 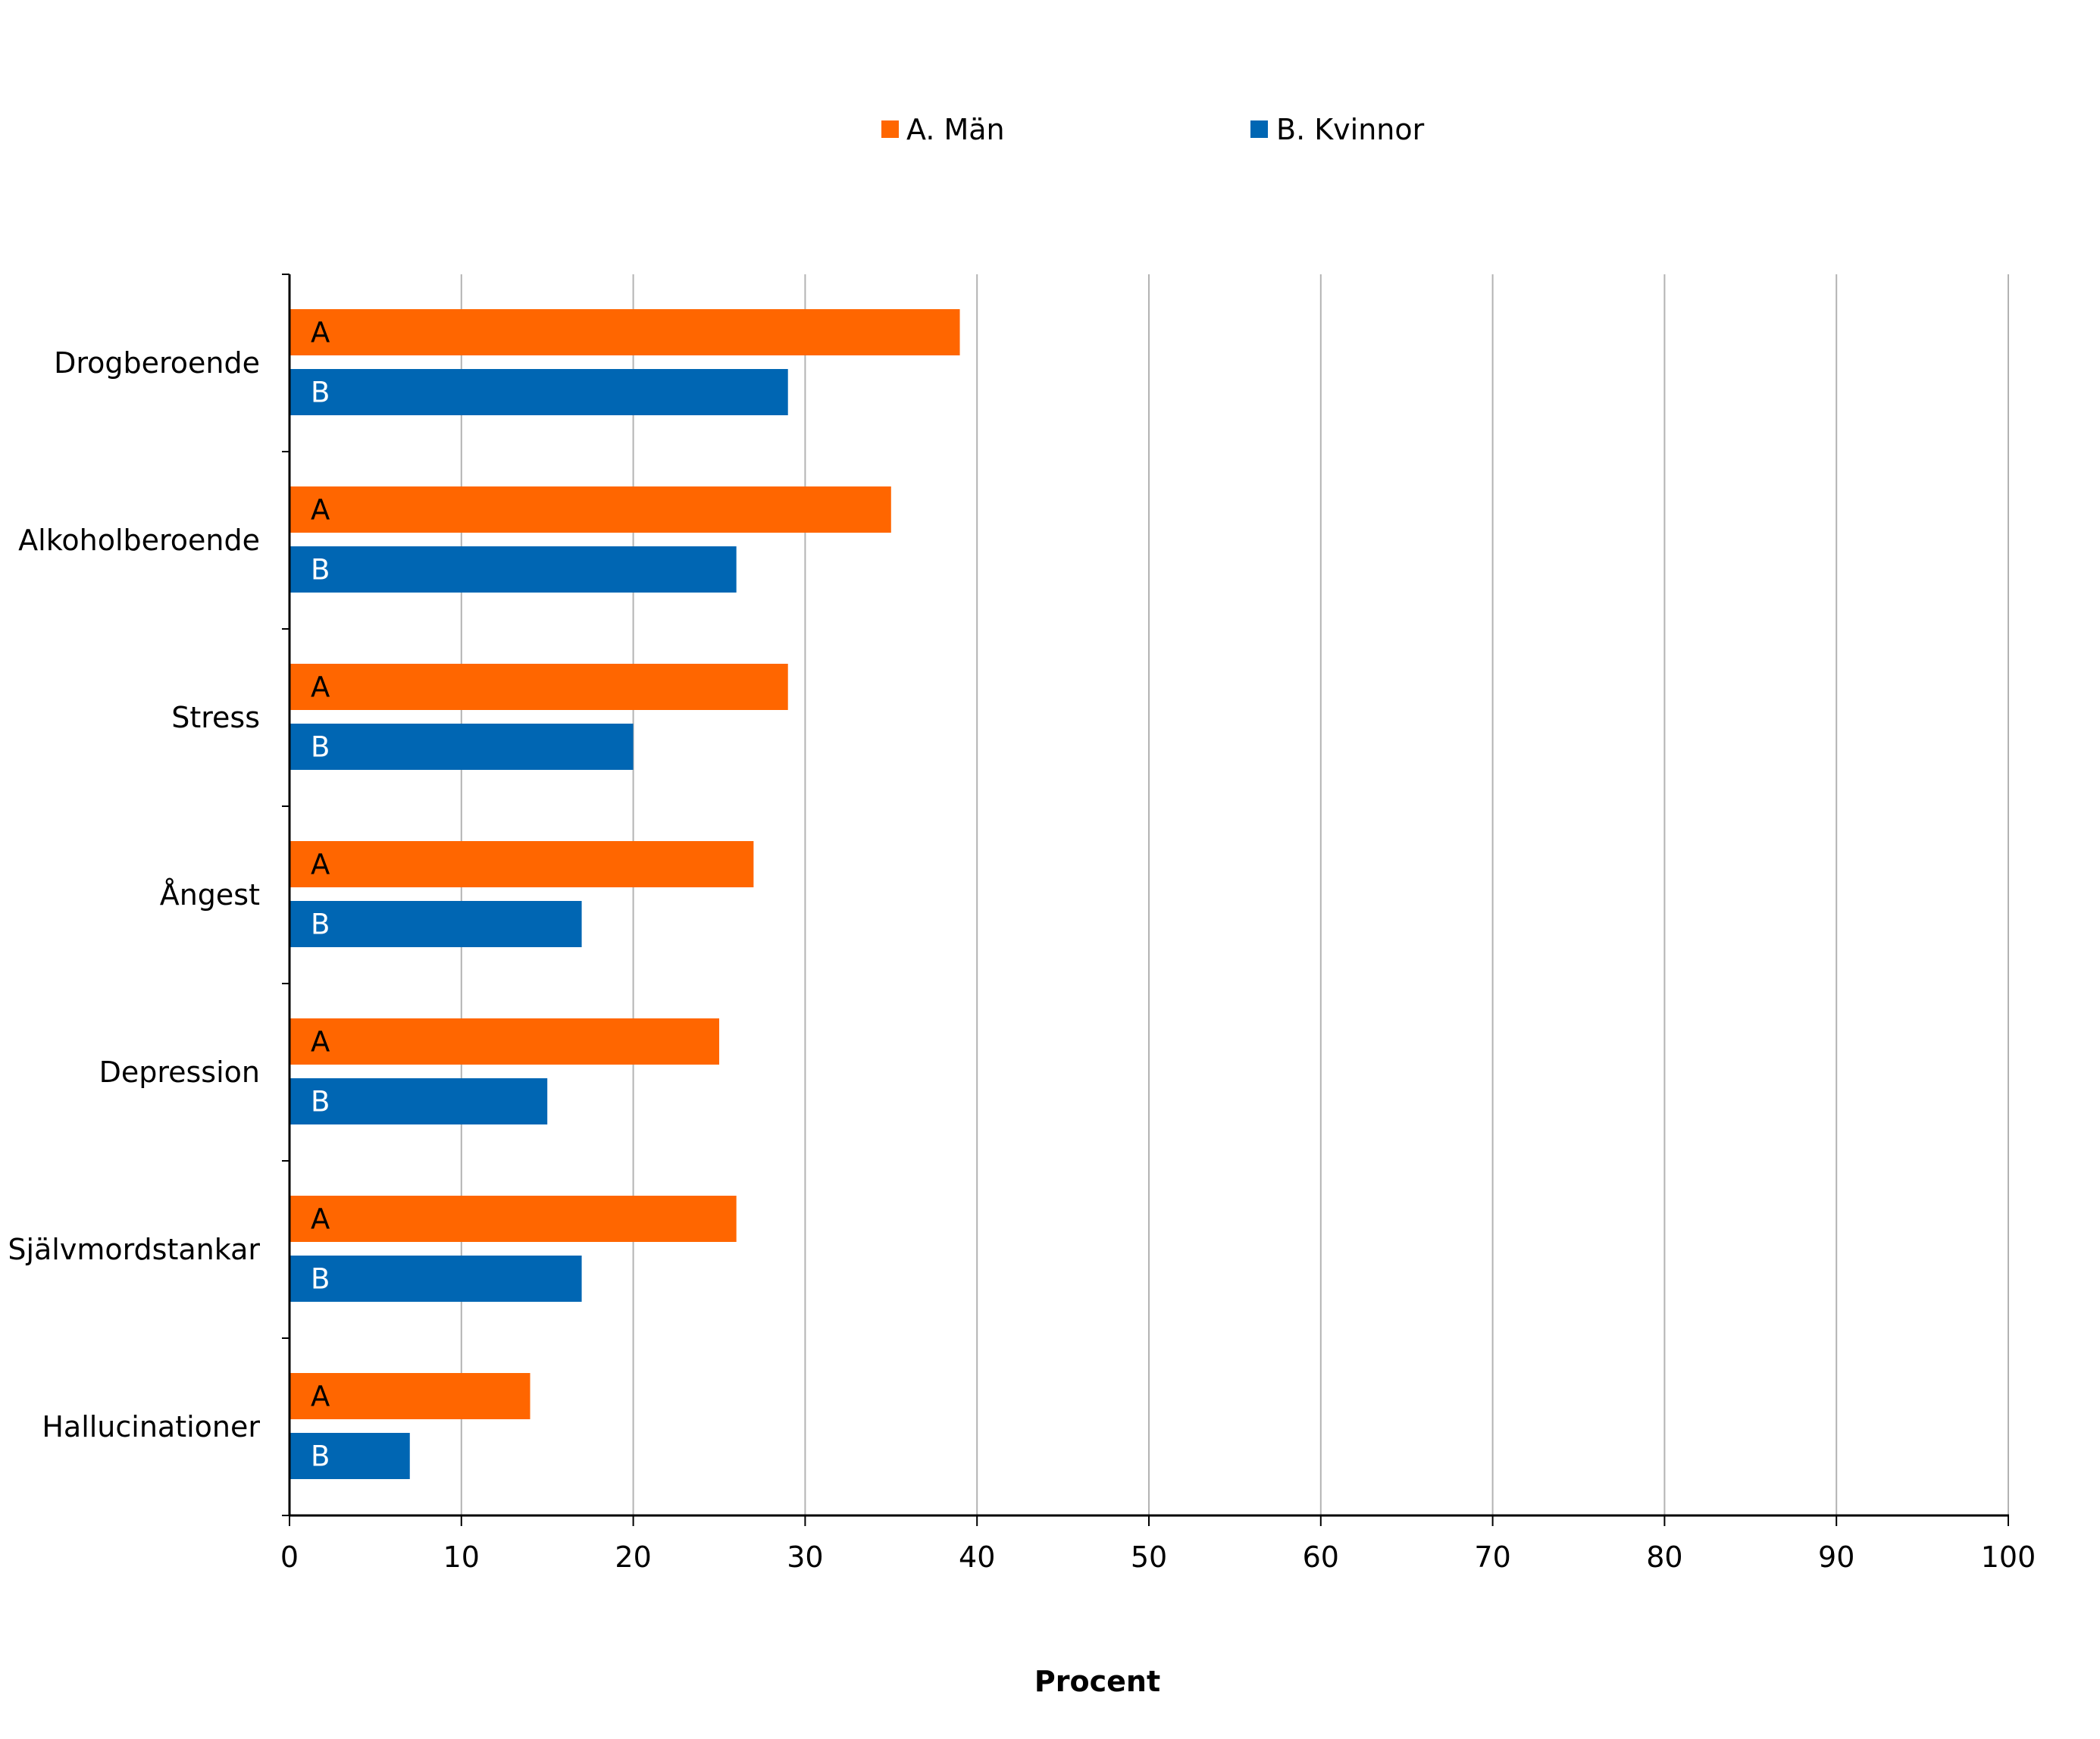 I want to click on x-tick-label-70: 70, so click(x=1492, y=1557).